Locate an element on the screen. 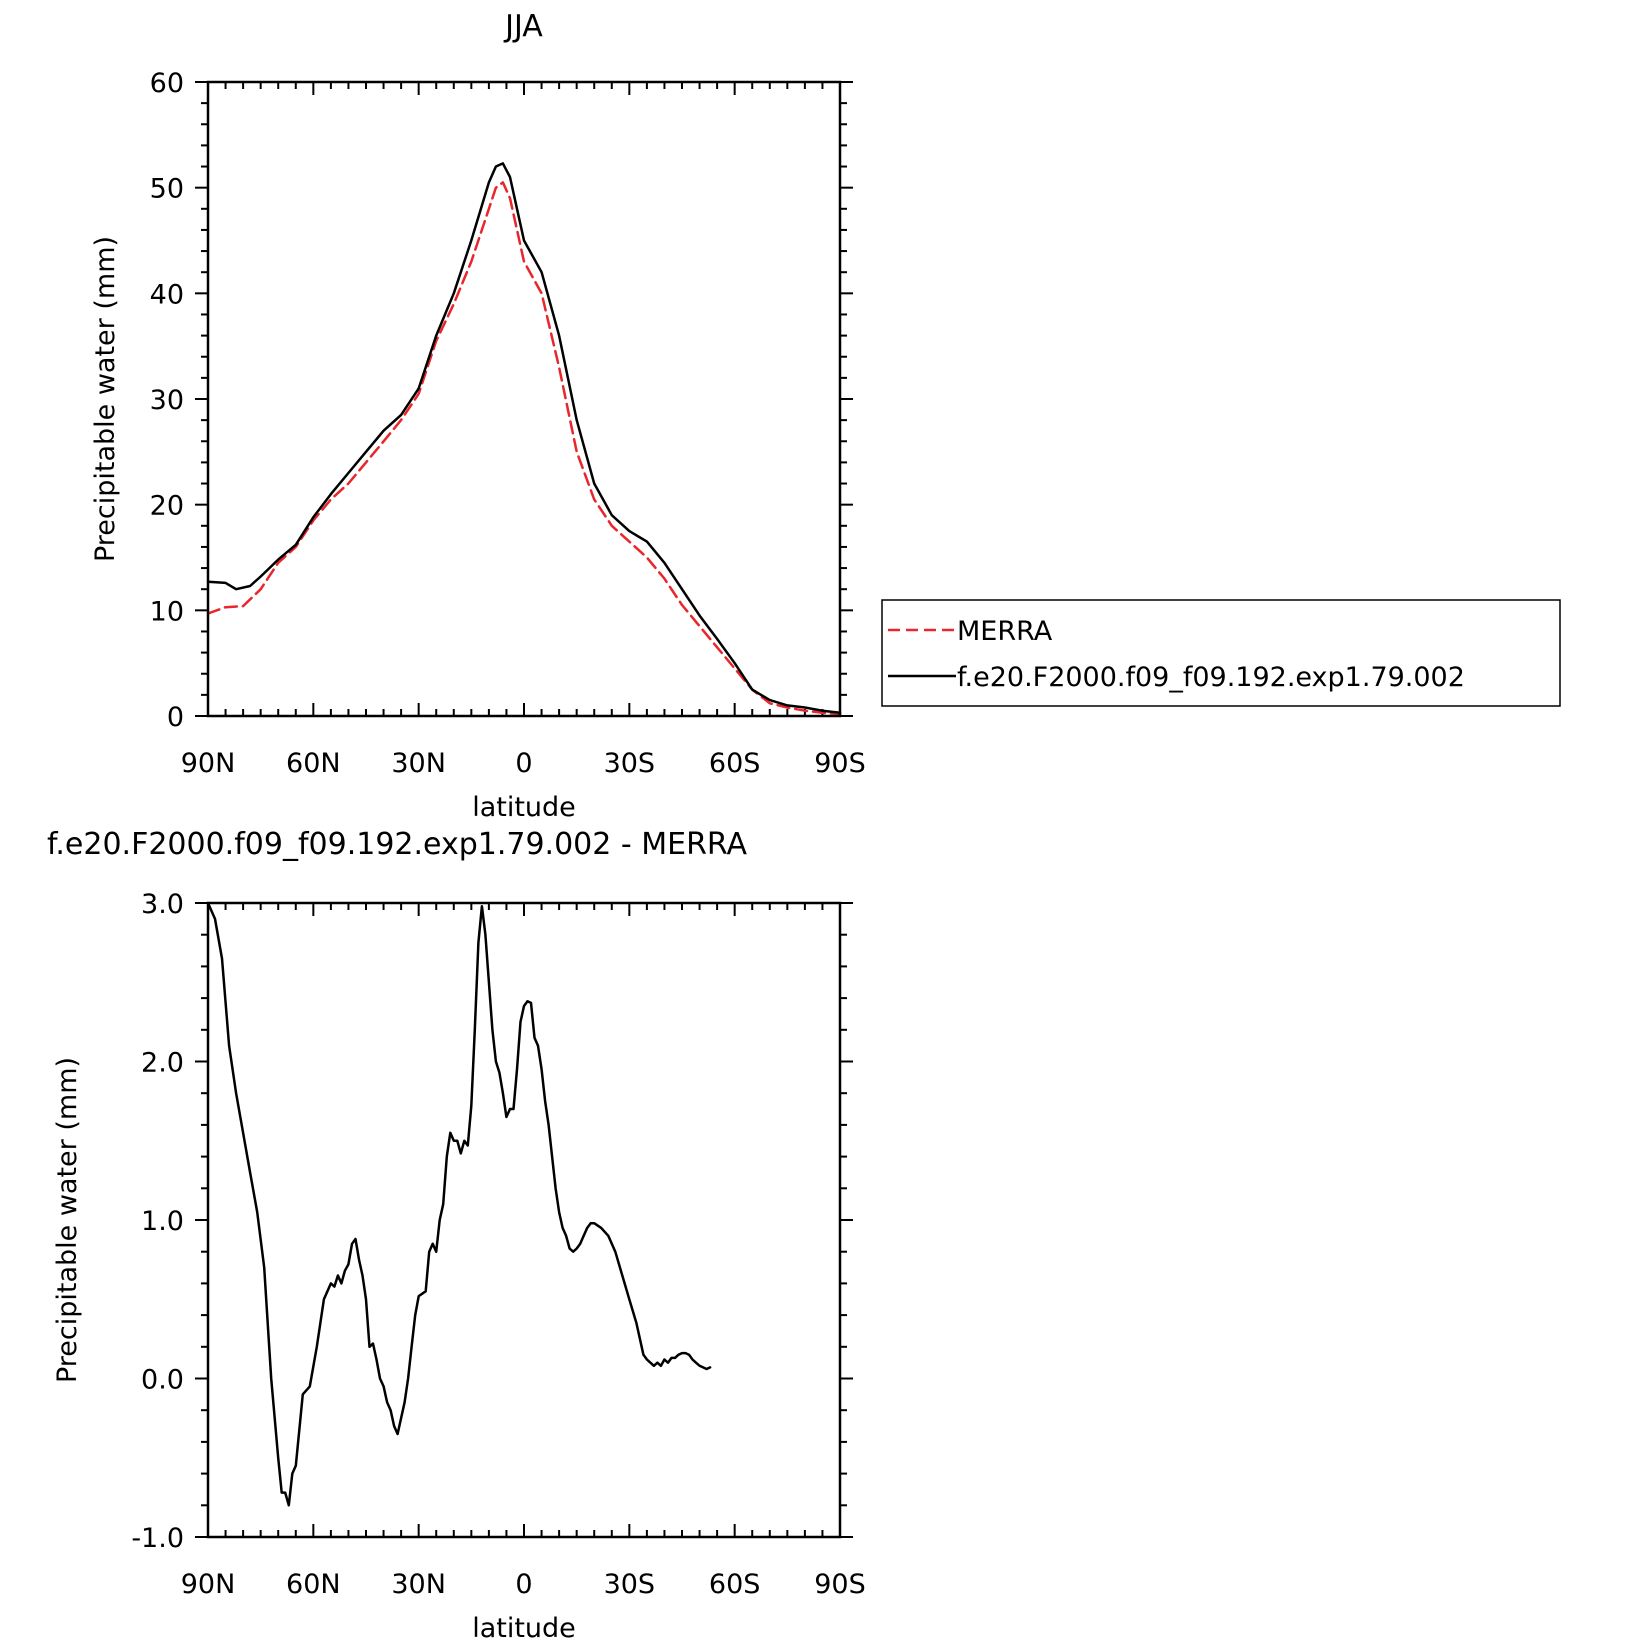  top-y-tick-label: 0 is located at coordinates (175, 717).